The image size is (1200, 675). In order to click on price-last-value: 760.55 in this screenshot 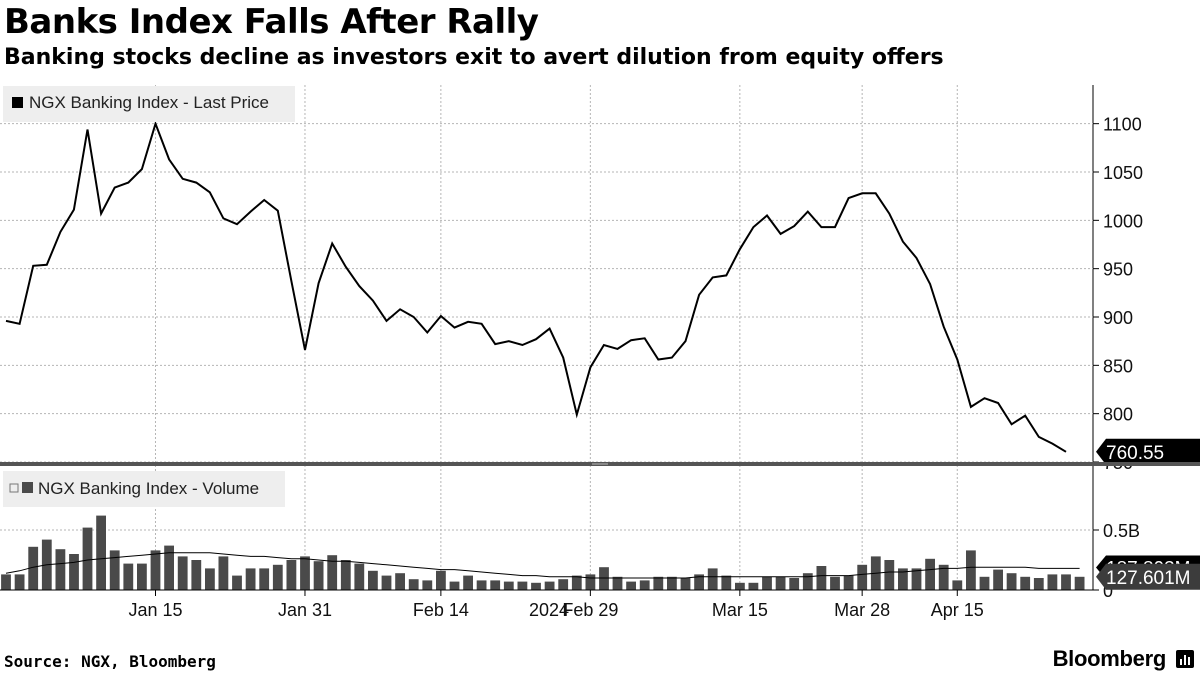, I will do `click(1135, 453)`.